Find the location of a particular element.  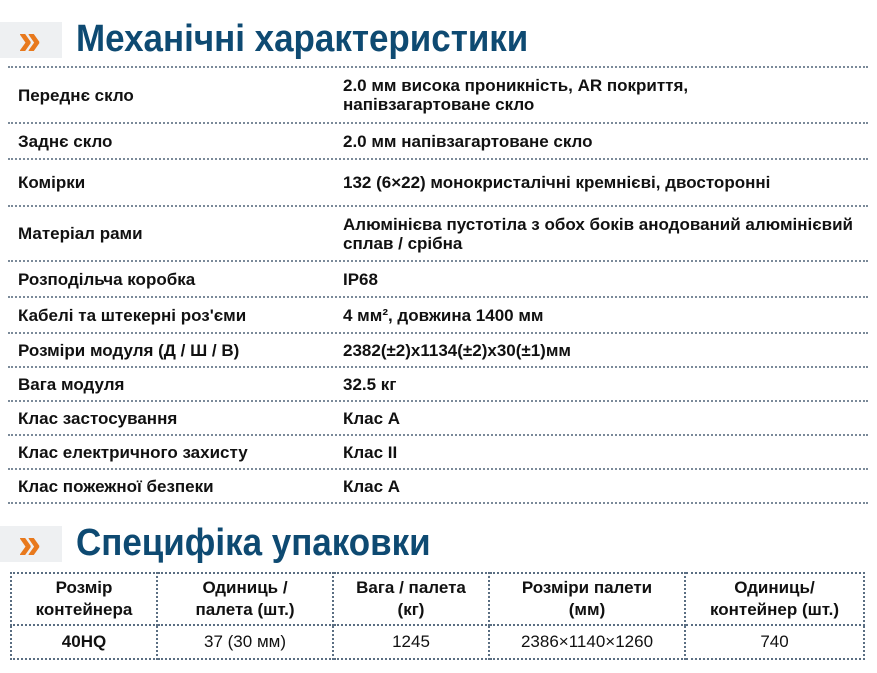

row-label: Переднє скло is located at coordinates (76, 95).